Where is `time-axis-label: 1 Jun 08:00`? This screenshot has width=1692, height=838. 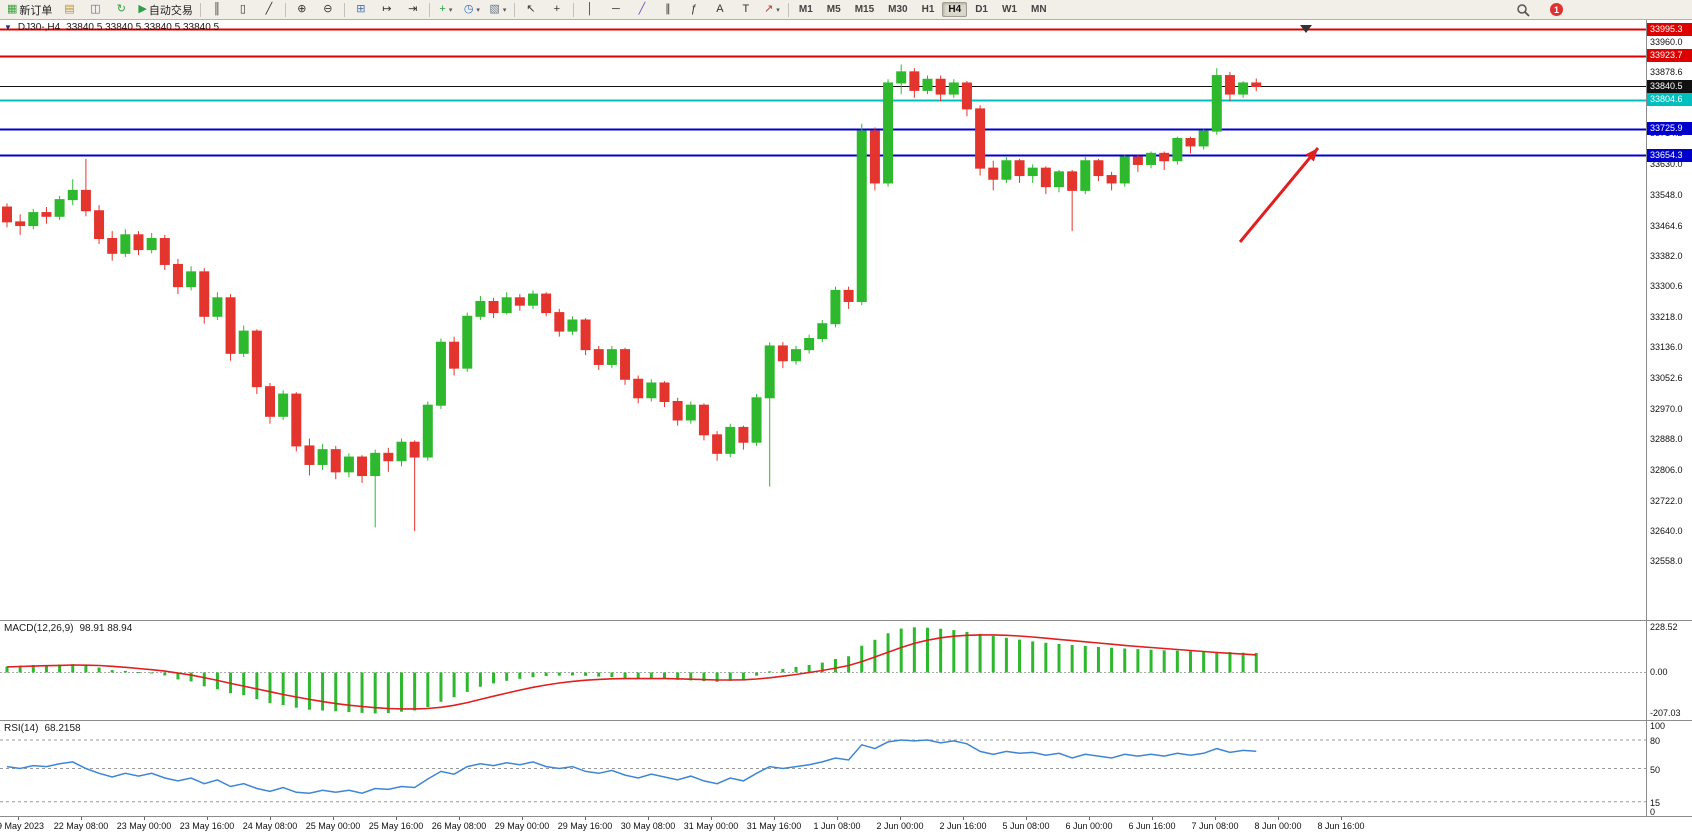 time-axis-label: 1 Jun 08:00 is located at coordinates (837, 826).